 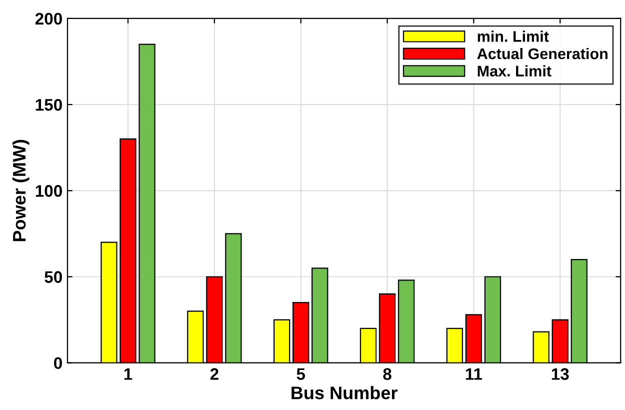 I want to click on legend-label: Max. Limit, so click(x=515, y=70).